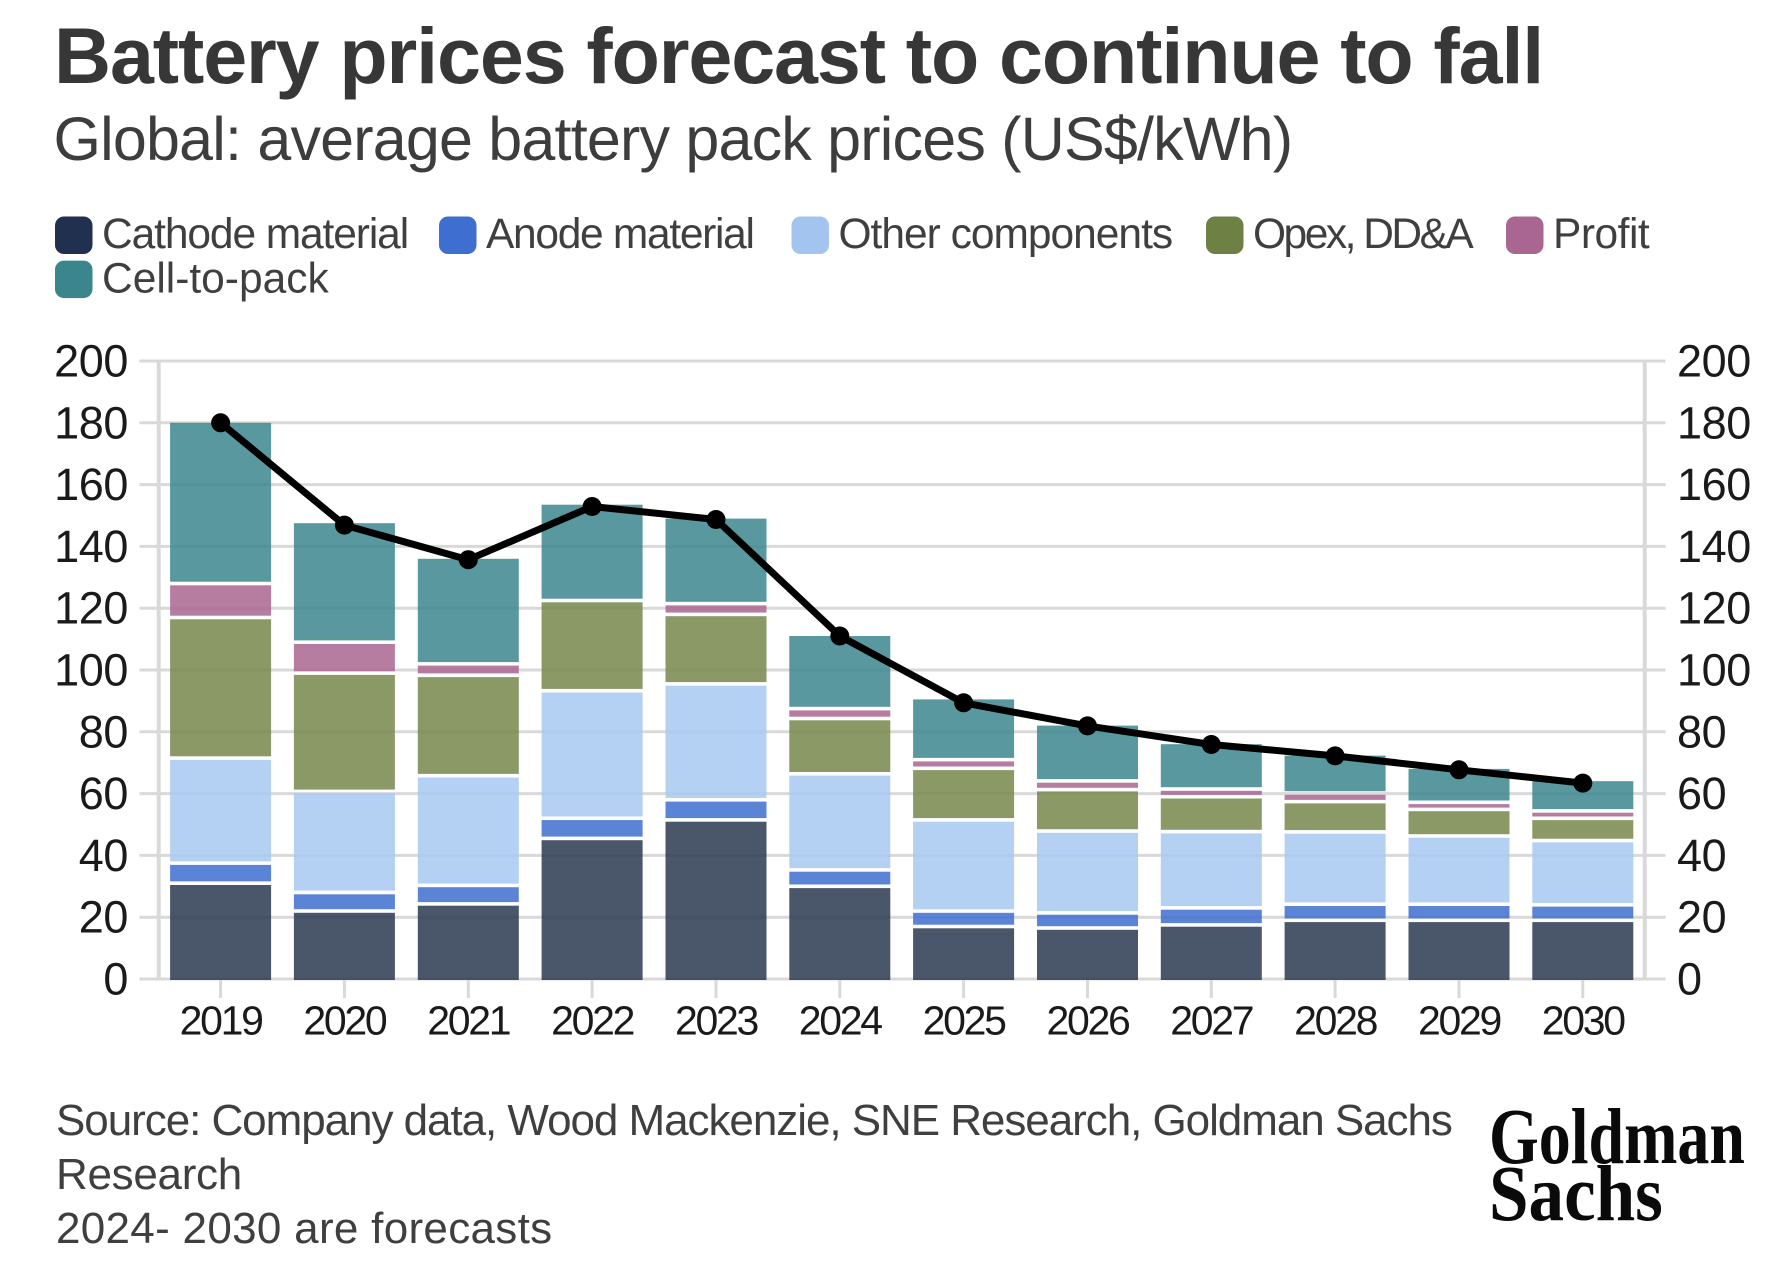 Image resolution: width=1791 pixels, height=1275 pixels. Describe the element at coordinates (215, 279) in the screenshot. I see `svg-text: Cell-to-pack` at that location.